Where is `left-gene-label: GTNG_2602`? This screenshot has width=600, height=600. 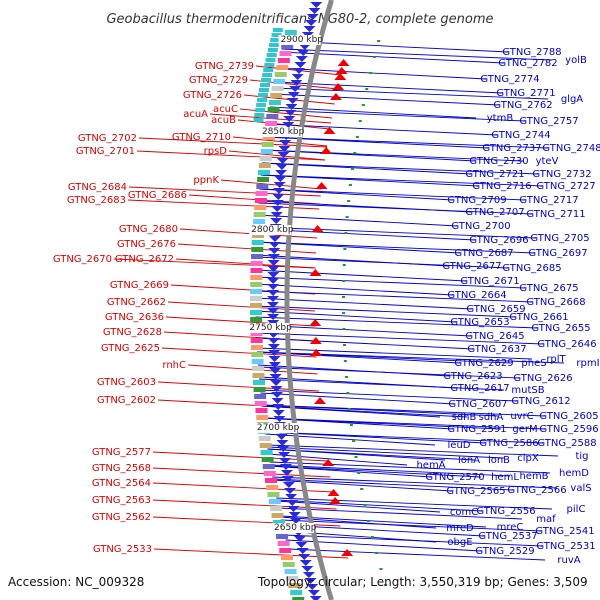
left-gene-label: GTNG_2602 is located at coordinates (126, 400).